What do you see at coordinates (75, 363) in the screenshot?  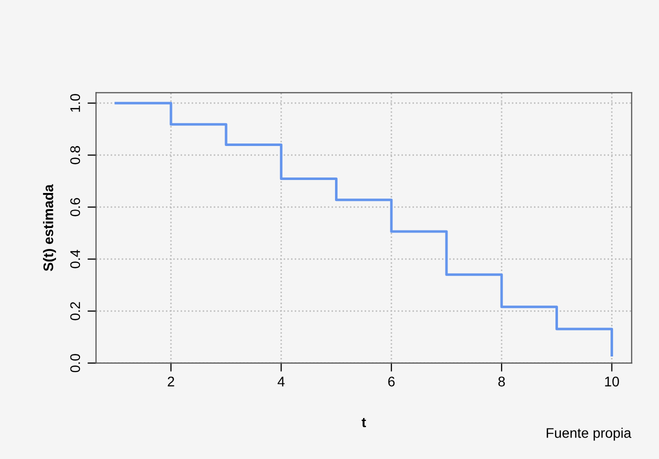 I see `y-tick-label: 0.0` at bounding box center [75, 363].